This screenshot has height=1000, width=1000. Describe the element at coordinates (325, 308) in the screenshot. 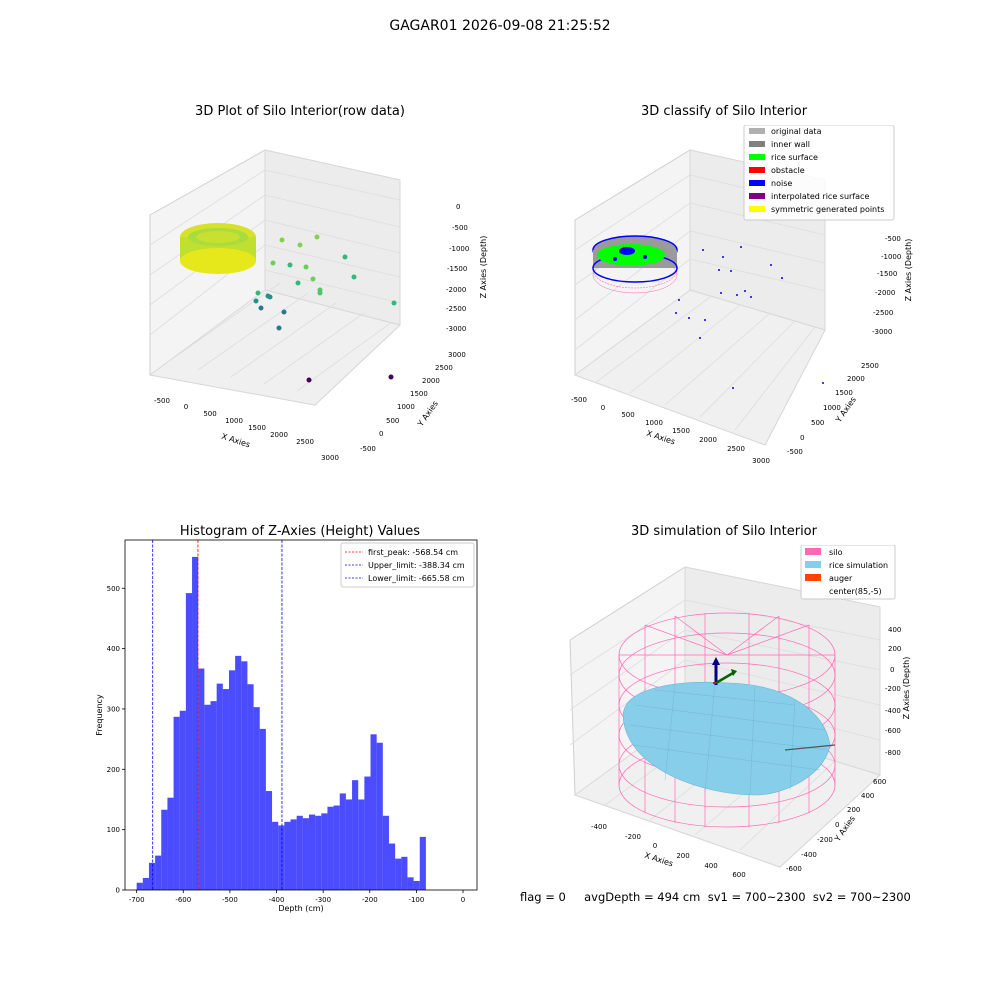

I see `plot1-scatter-points` at that location.